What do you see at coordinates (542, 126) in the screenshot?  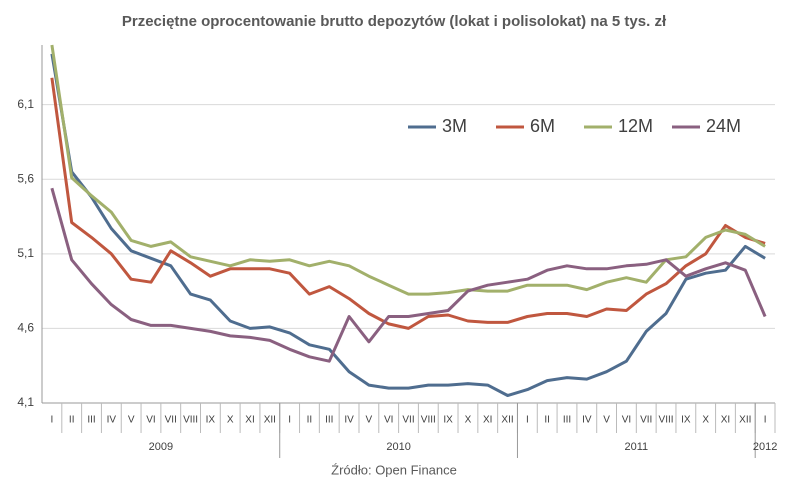 I see `legend-label: 6M` at bounding box center [542, 126].